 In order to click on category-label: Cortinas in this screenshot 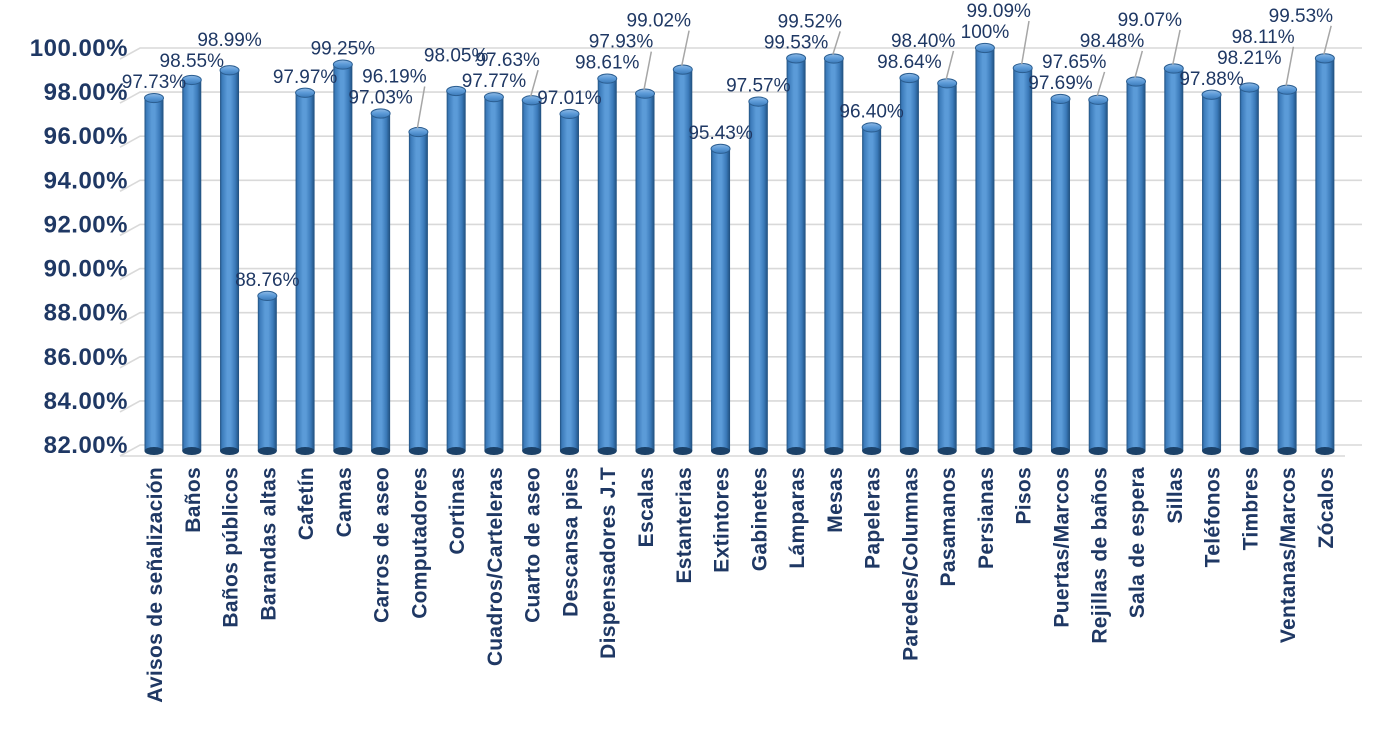, I will do `click(457, 511)`.